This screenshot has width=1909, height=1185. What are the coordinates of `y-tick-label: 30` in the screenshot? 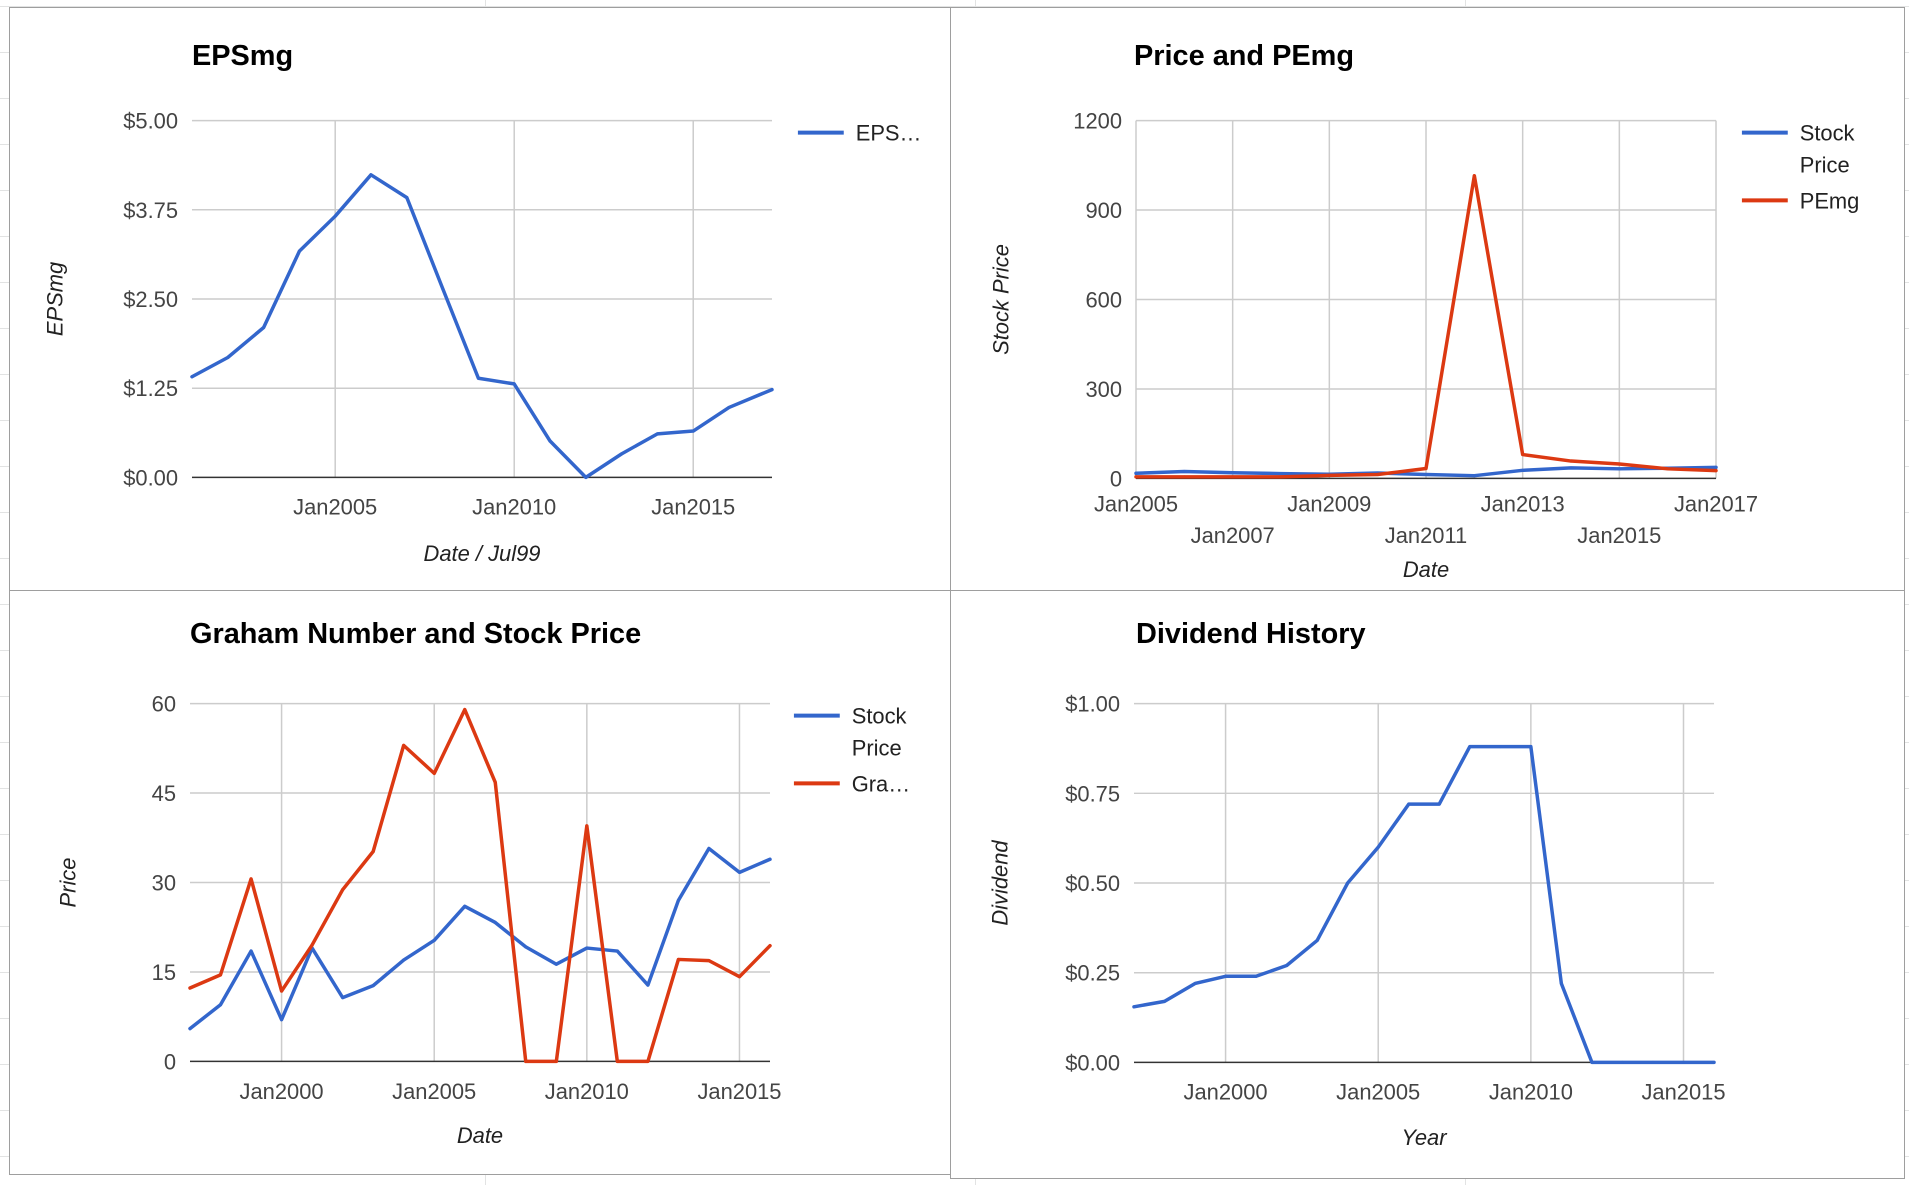 It's located at (164, 882).